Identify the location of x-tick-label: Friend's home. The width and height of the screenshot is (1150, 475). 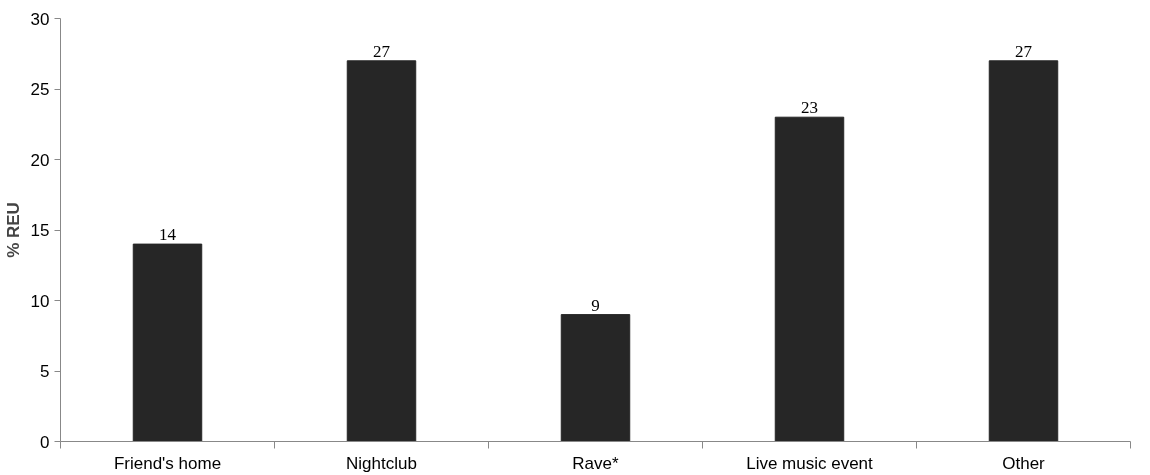
(167, 463).